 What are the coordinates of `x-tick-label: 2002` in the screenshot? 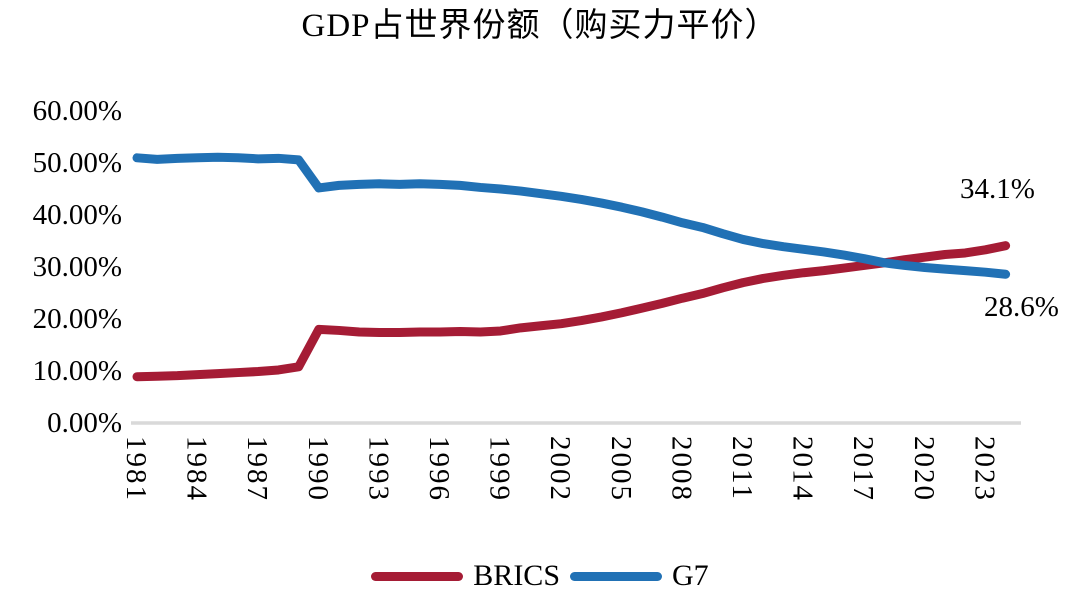 It's located at (560, 469).